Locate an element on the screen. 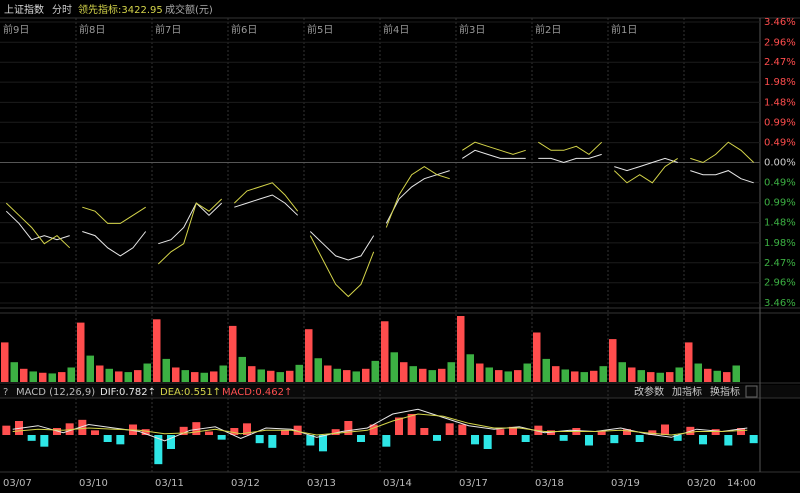  day-label: 前8日 is located at coordinates (92, 29).